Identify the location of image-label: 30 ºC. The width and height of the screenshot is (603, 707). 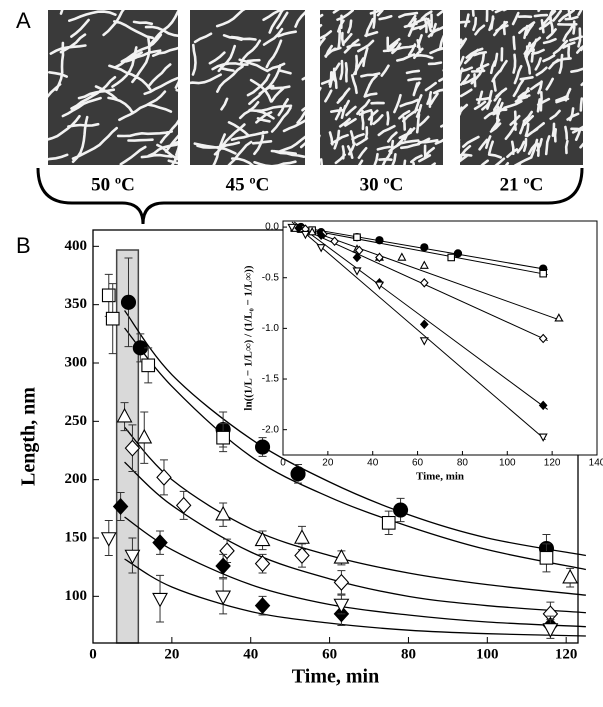
(382, 184).